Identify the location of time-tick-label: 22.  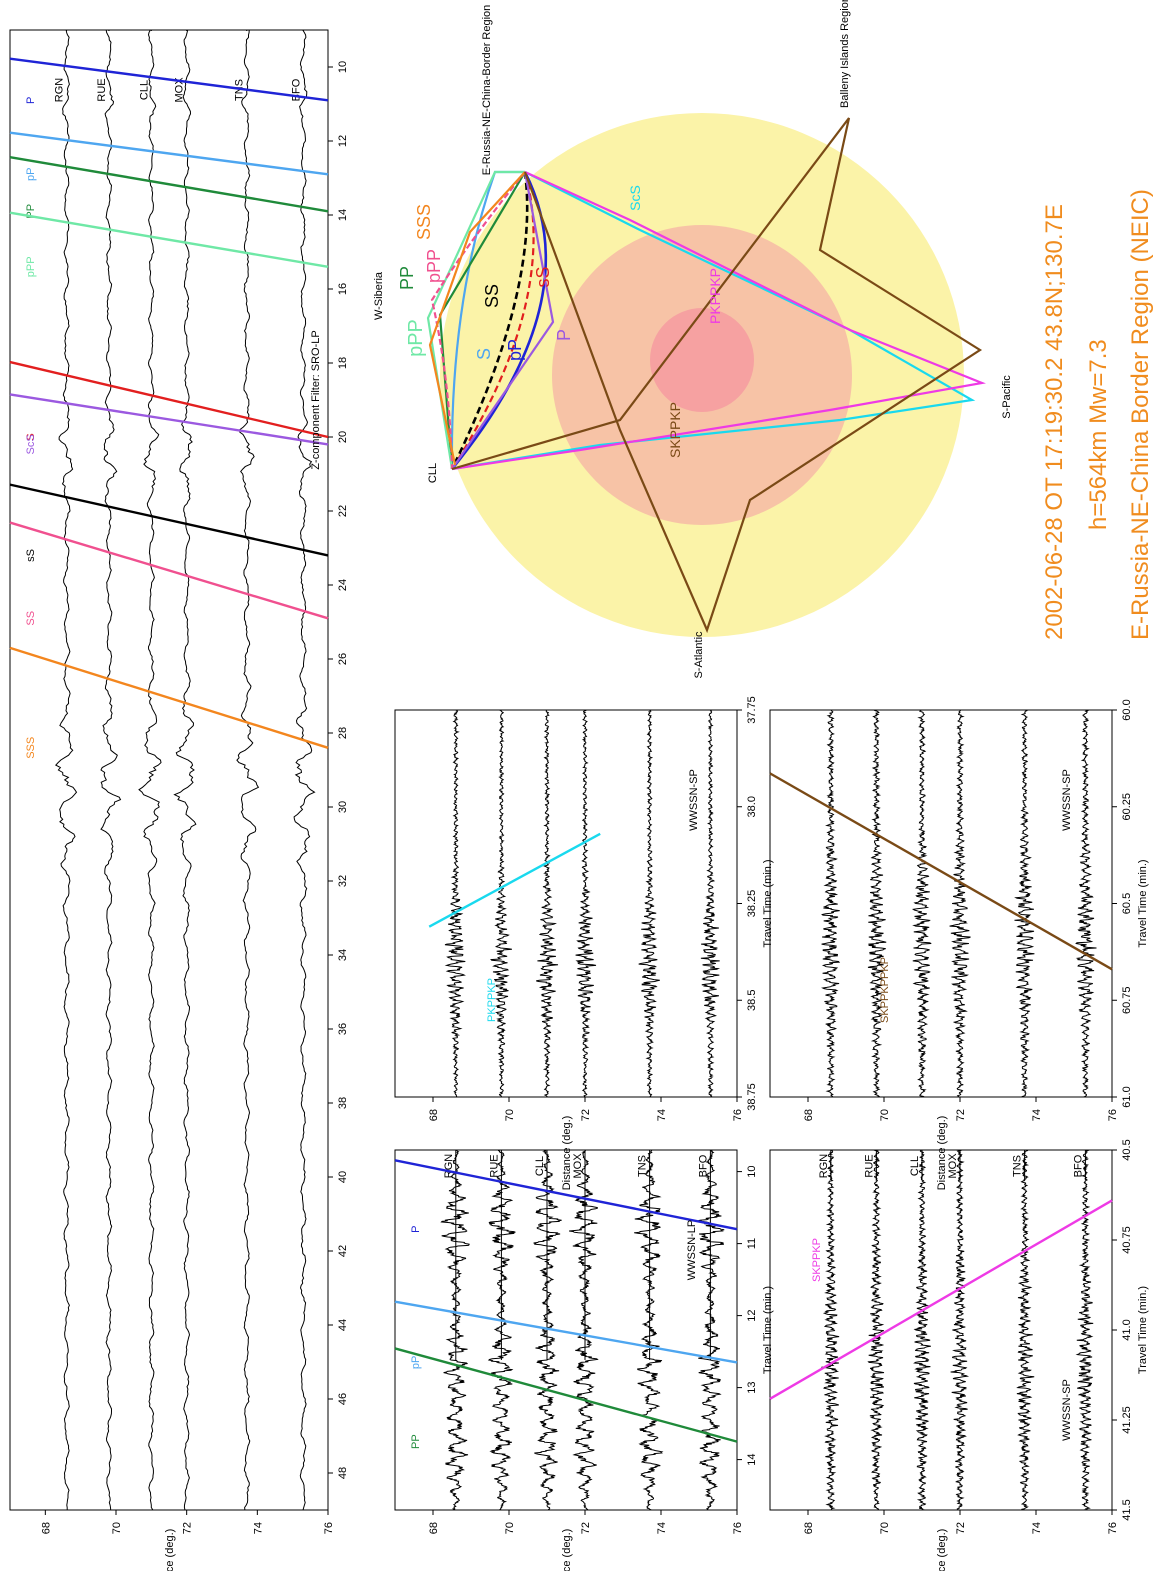
(343, 511).